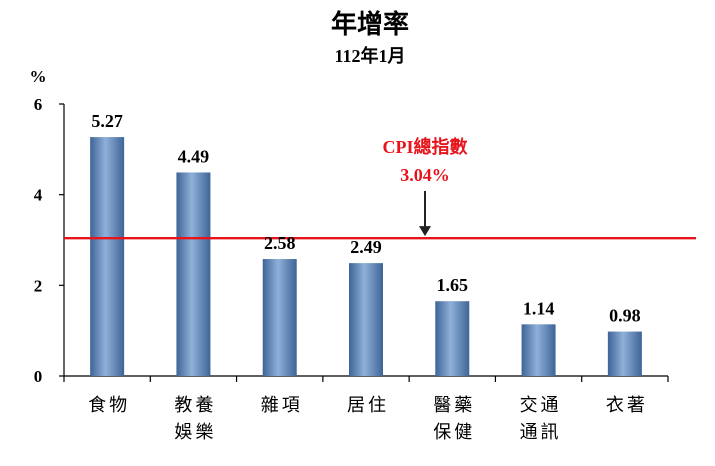 The width and height of the screenshot is (715, 466). I want to click on category-label: 交通, so click(541, 405).